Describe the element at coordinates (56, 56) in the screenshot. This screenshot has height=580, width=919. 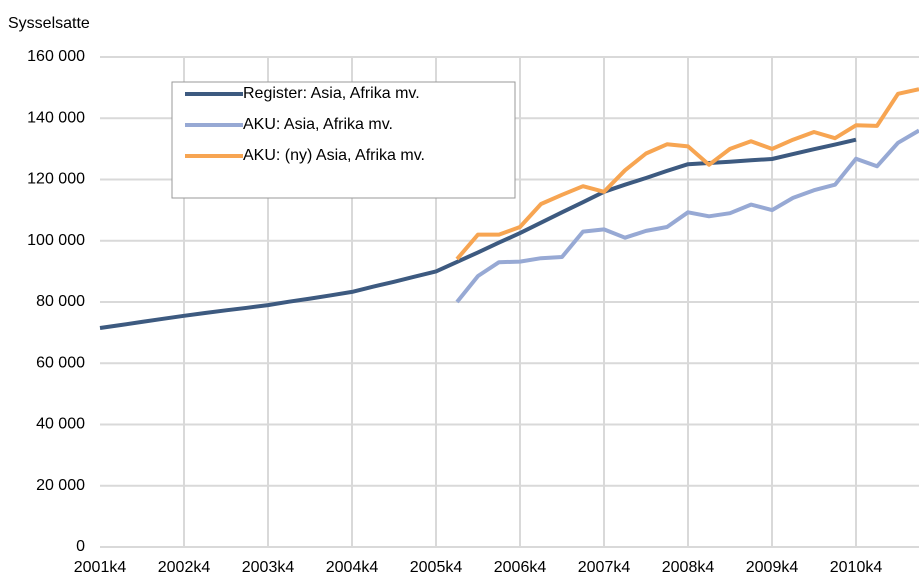
I see `y-tick-label: 160 000` at that location.